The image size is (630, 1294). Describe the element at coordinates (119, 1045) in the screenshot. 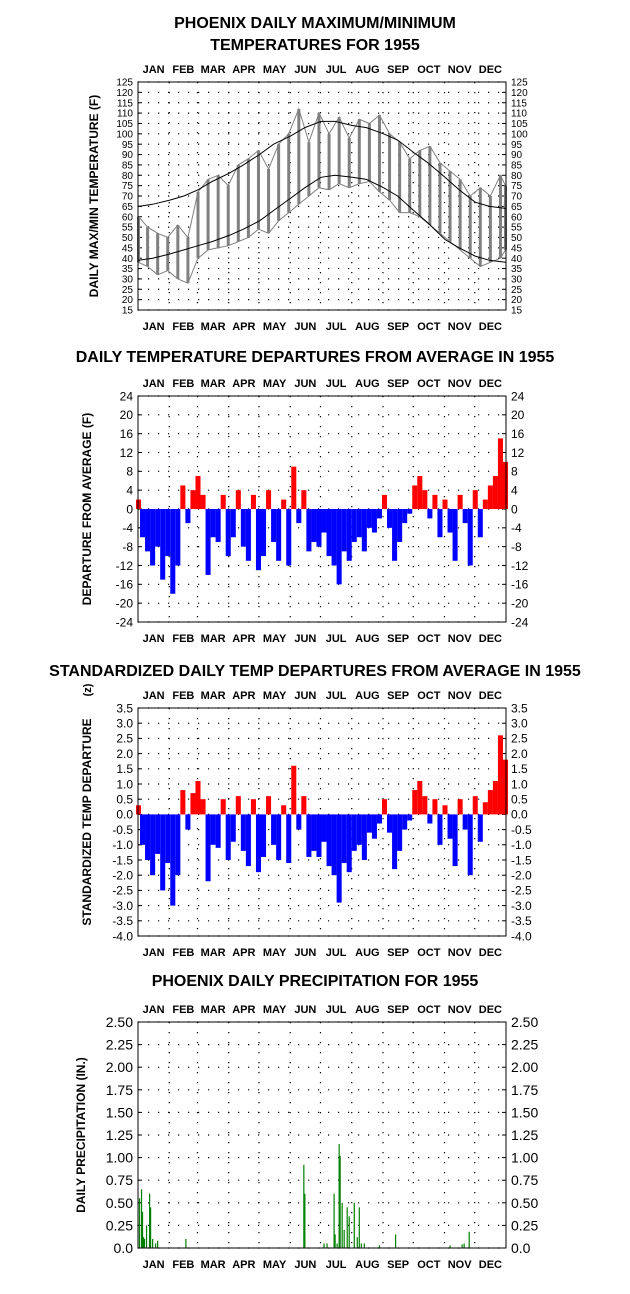

I see `y-tick-label-left: 2.25` at that location.